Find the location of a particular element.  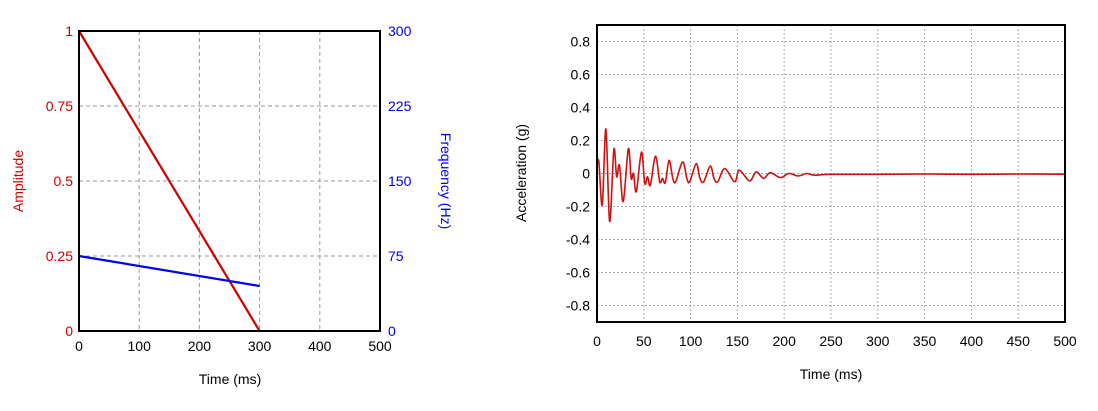

c1-ylabel: Amplitude is located at coordinates (18, 181).